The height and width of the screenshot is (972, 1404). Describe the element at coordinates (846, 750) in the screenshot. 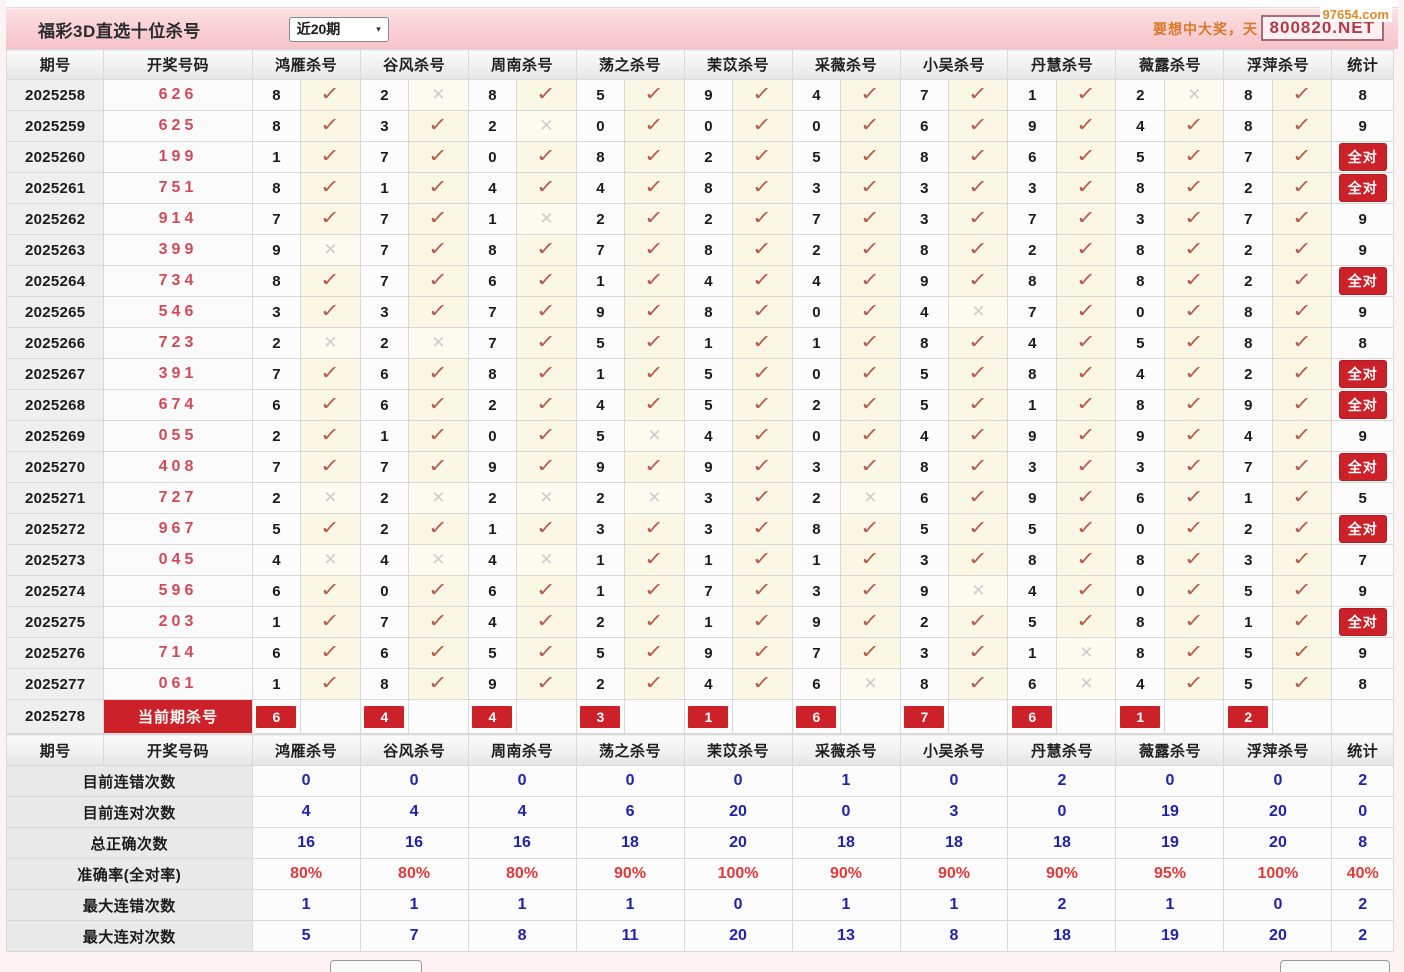

I see `col-header-expert: 采薇杀号` at that location.